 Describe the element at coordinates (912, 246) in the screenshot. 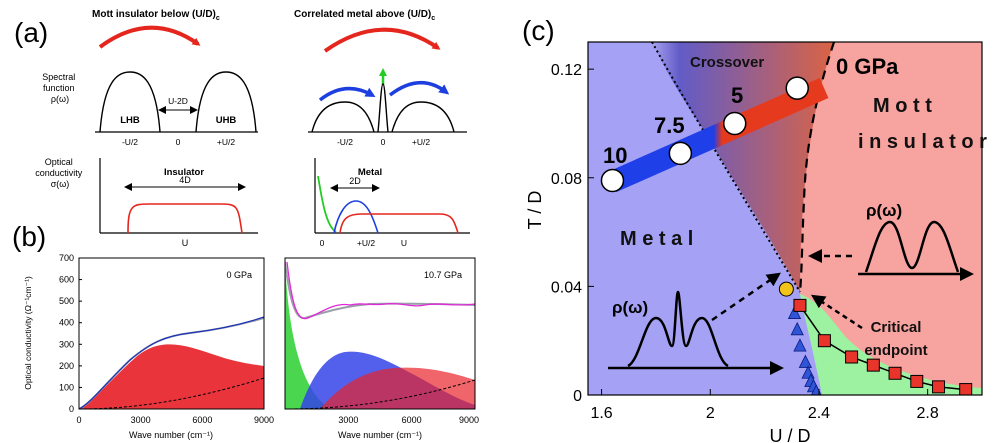

I see `insulator-spectrum-curve` at that location.